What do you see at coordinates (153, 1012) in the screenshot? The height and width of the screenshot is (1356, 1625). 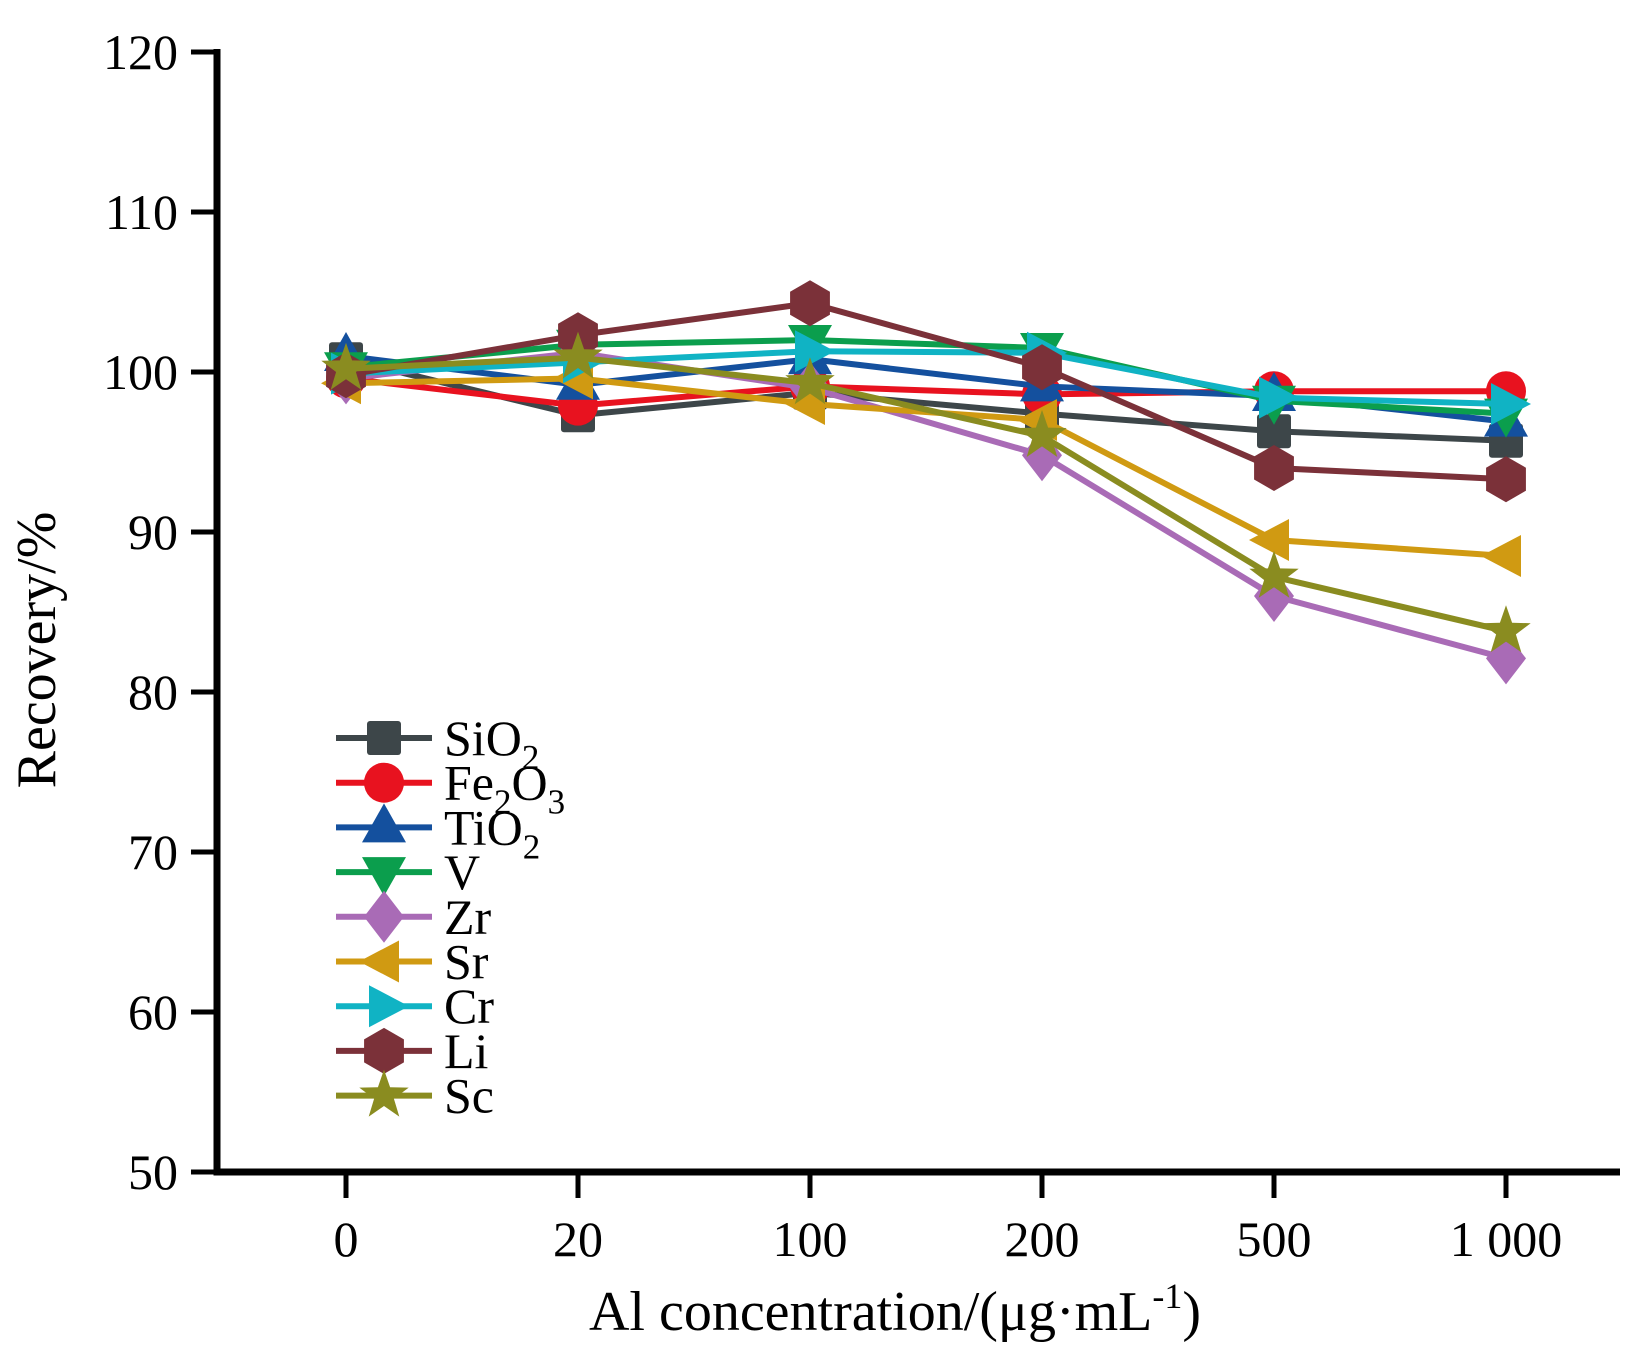 I see `y-tick-label: 60` at bounding box center [153, 1012].